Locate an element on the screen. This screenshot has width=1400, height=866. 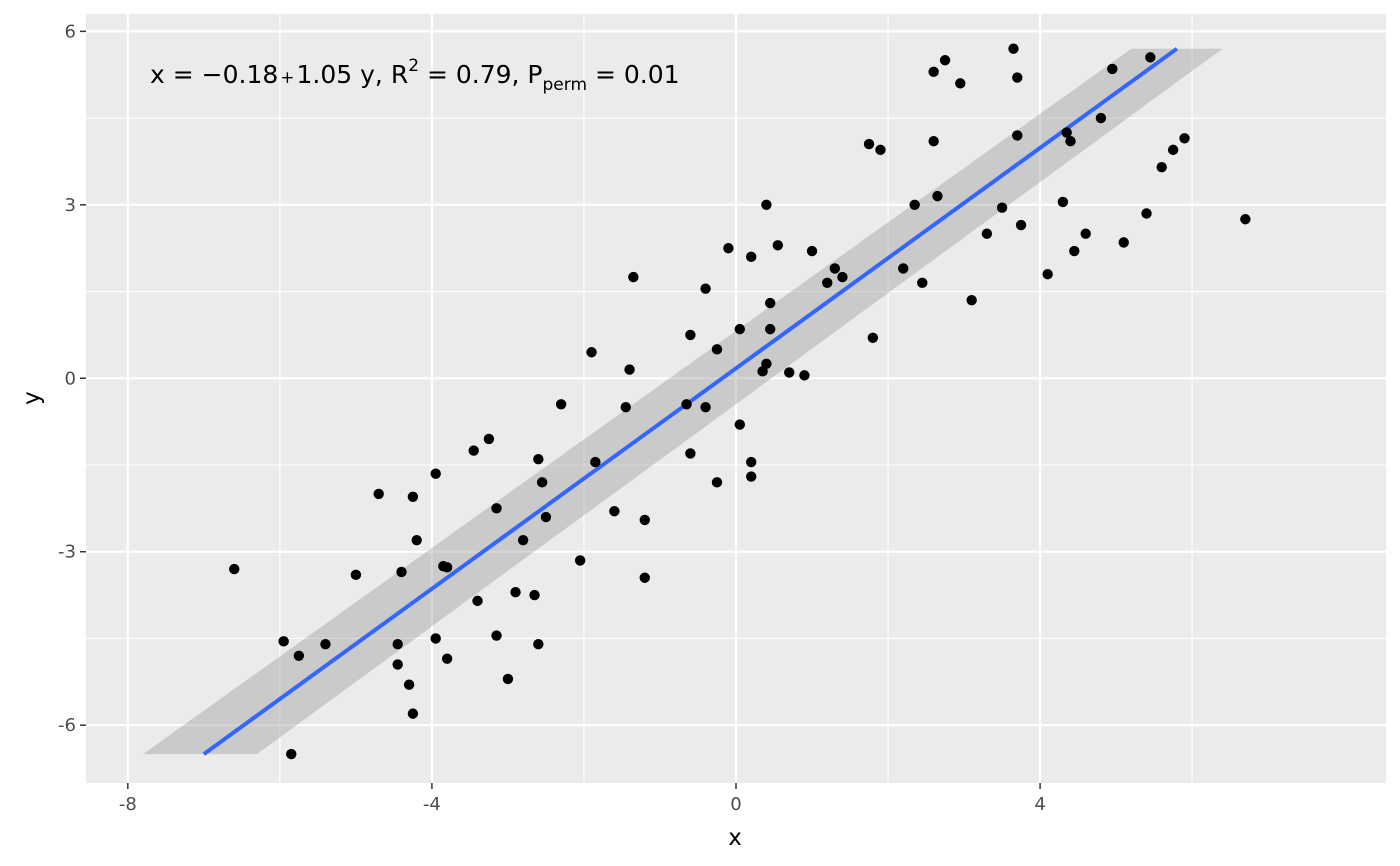
y-tick-label: 0 is located at coordinates (70, 378).